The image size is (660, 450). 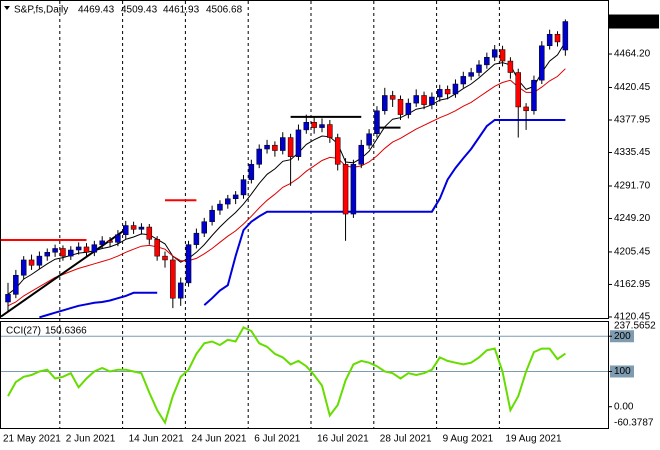 I want to click on current-price-box, so click(x=634, y=21).